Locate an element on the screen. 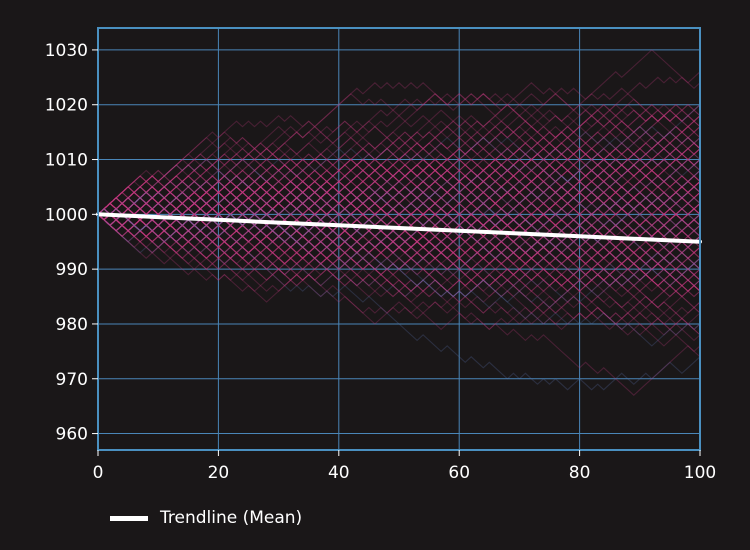 The width and height of the screenshot is (750, 550). x-tick-label: 60 is located at coordinates (459, 473).